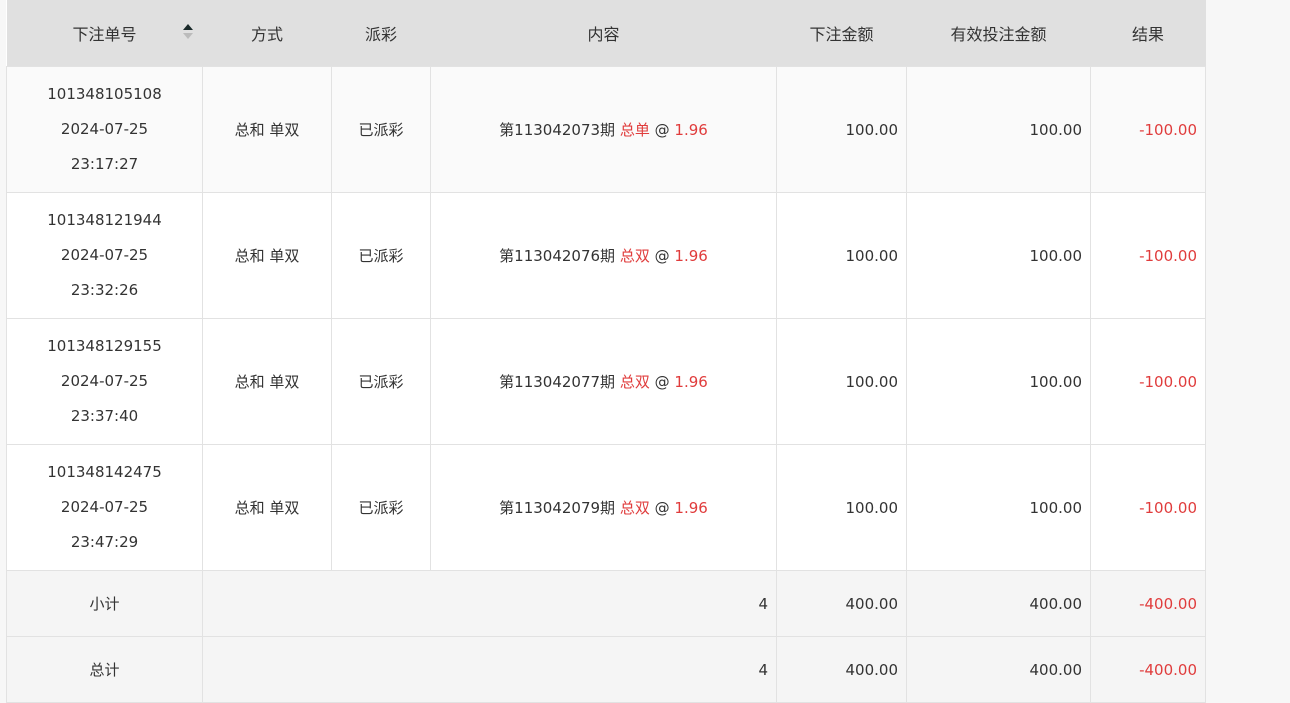  What do you see at coordinates (104, 346) in the screenshot?
I see `order-id: 101348129155` at bounding box center [104, 346].